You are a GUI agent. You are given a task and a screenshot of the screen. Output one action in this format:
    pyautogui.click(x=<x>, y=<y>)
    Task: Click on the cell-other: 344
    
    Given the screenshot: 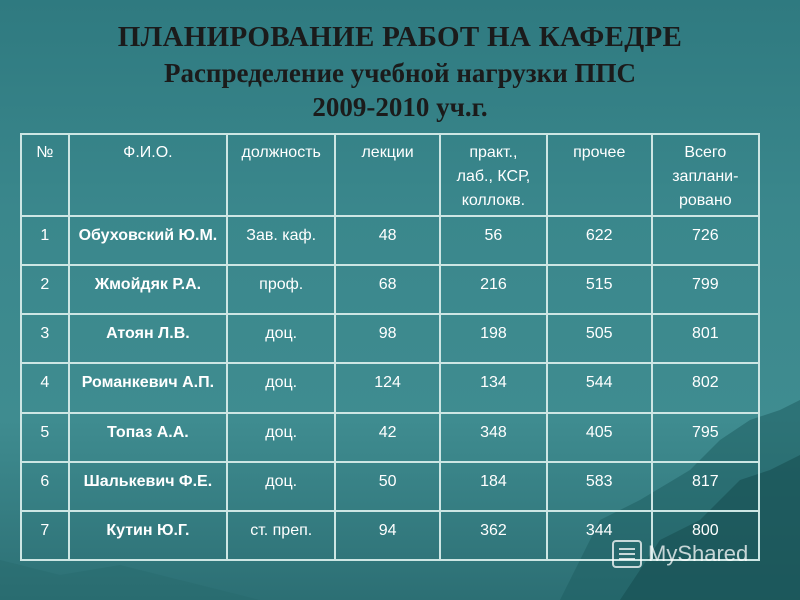 What is the action you would take?
    pyautogui.click(x=599, y=535)
    